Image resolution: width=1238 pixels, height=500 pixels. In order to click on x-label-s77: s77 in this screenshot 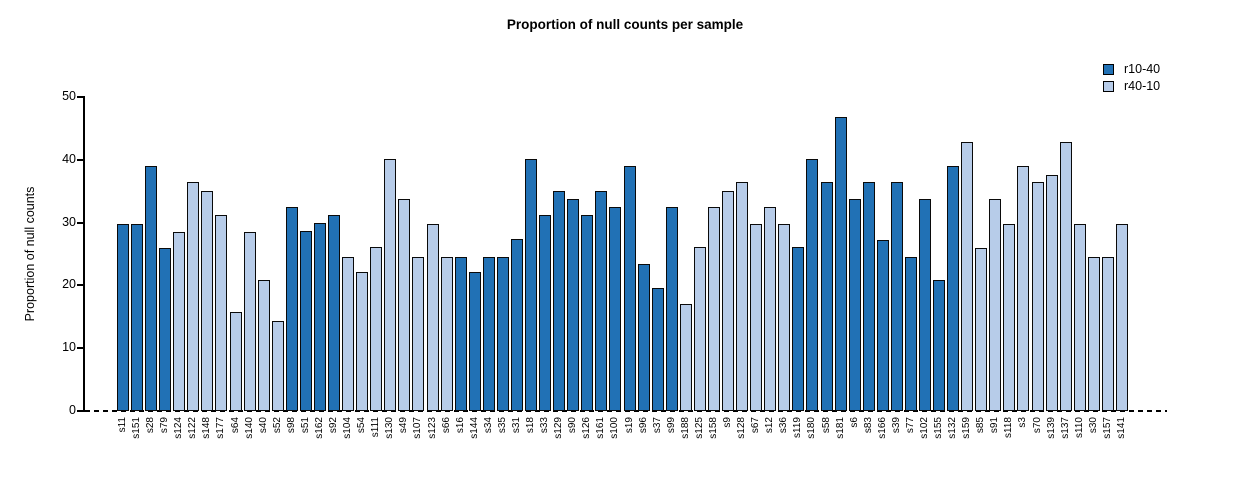, I will do `click(910, 425)`.